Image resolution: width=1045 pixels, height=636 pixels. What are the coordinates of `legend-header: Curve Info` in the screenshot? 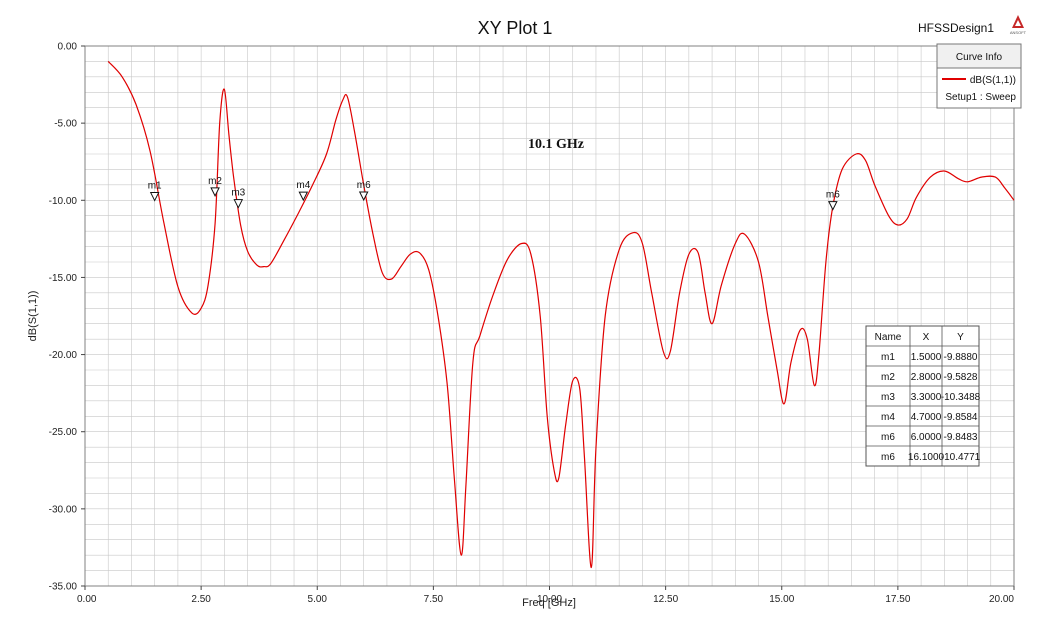 It's located at (979, 57).